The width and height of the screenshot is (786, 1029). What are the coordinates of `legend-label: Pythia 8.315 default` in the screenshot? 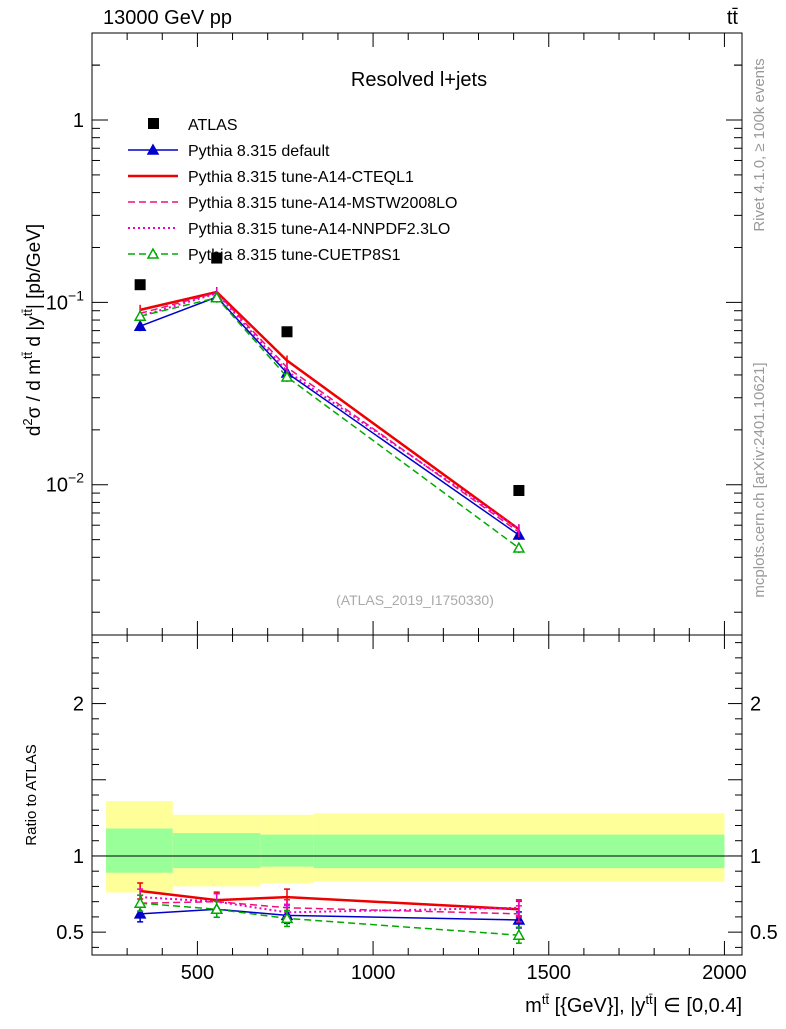 It's located at (259, 151).